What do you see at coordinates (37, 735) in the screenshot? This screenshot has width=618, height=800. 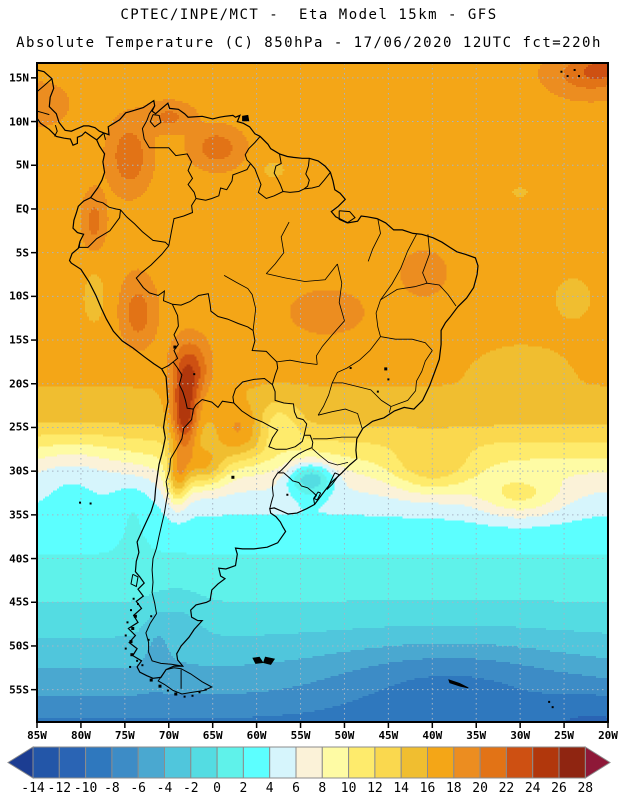 I see `lon-axis-label: 85W` at bounding box center [37, 735].